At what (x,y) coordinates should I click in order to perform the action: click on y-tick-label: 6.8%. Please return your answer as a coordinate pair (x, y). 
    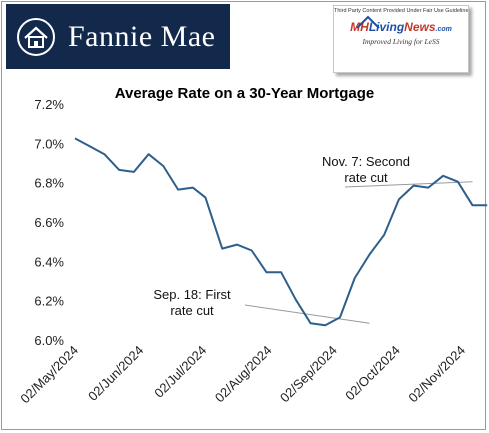
    Looking at the image, I should click on (49, 183).